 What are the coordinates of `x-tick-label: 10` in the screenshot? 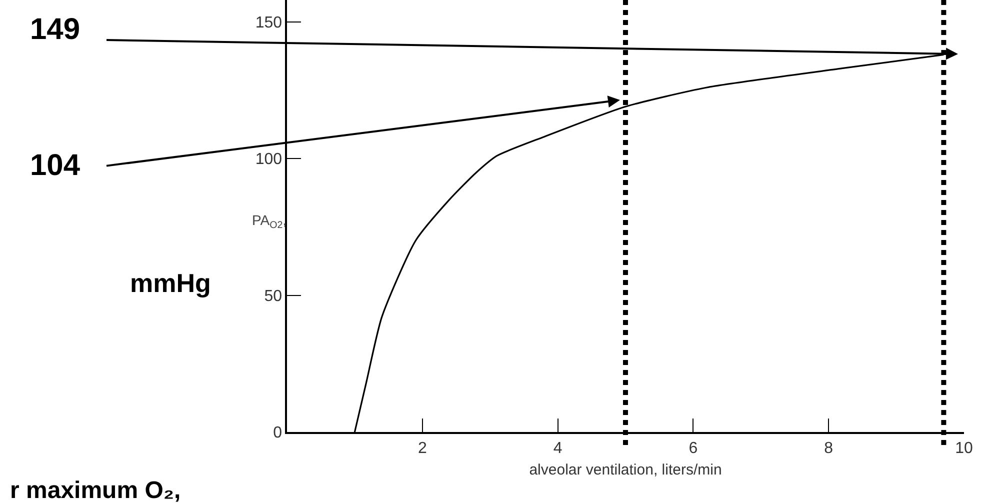 It's located at (964, 448).